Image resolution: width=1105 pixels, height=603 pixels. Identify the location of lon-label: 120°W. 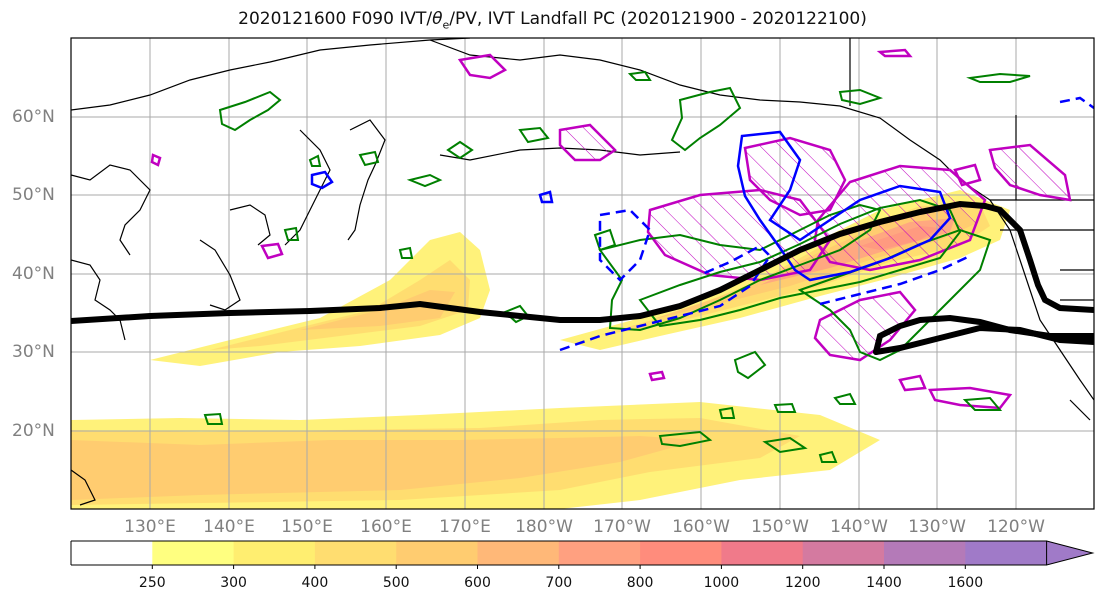
(1016, 527).